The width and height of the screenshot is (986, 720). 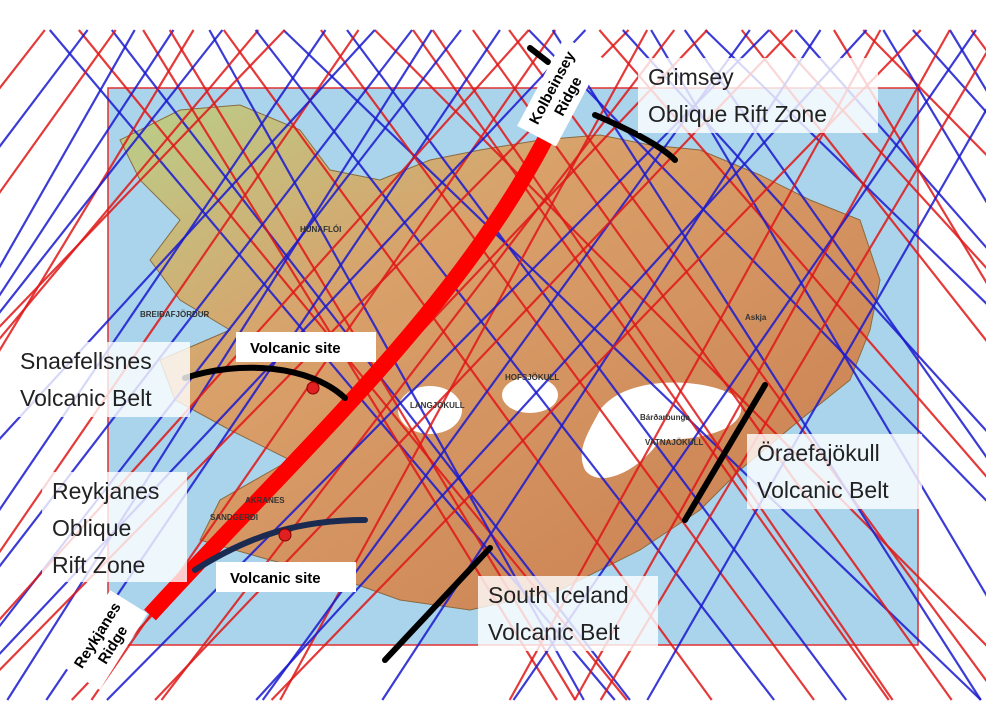 What do you see at coordinates (98, 565) in the screenshot?
I see `annotation-text: Rift Zone` at bounding box center [98, 565].